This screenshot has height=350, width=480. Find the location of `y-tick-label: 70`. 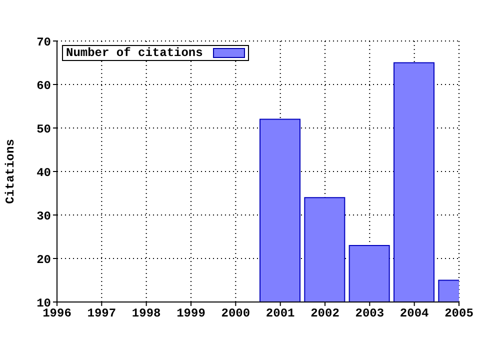

y-tick-label: 70 is located at coordinates (43, 42).